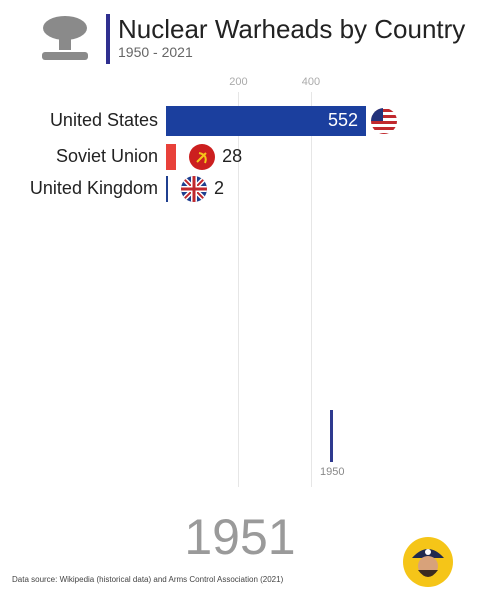  What do you see at coordinates (332, 472) in the screenshot?
I see `timeline-tick-label: 1950` at bounding box center [332, 472].